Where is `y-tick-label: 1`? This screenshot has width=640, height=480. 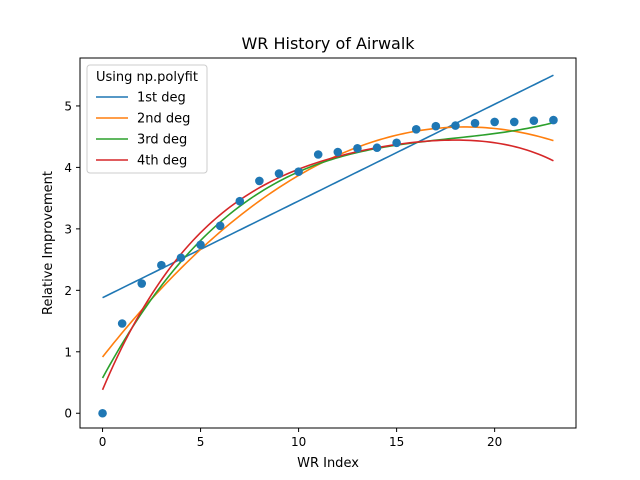
y-tick-label: 1 is located at coordinates (68, 352).